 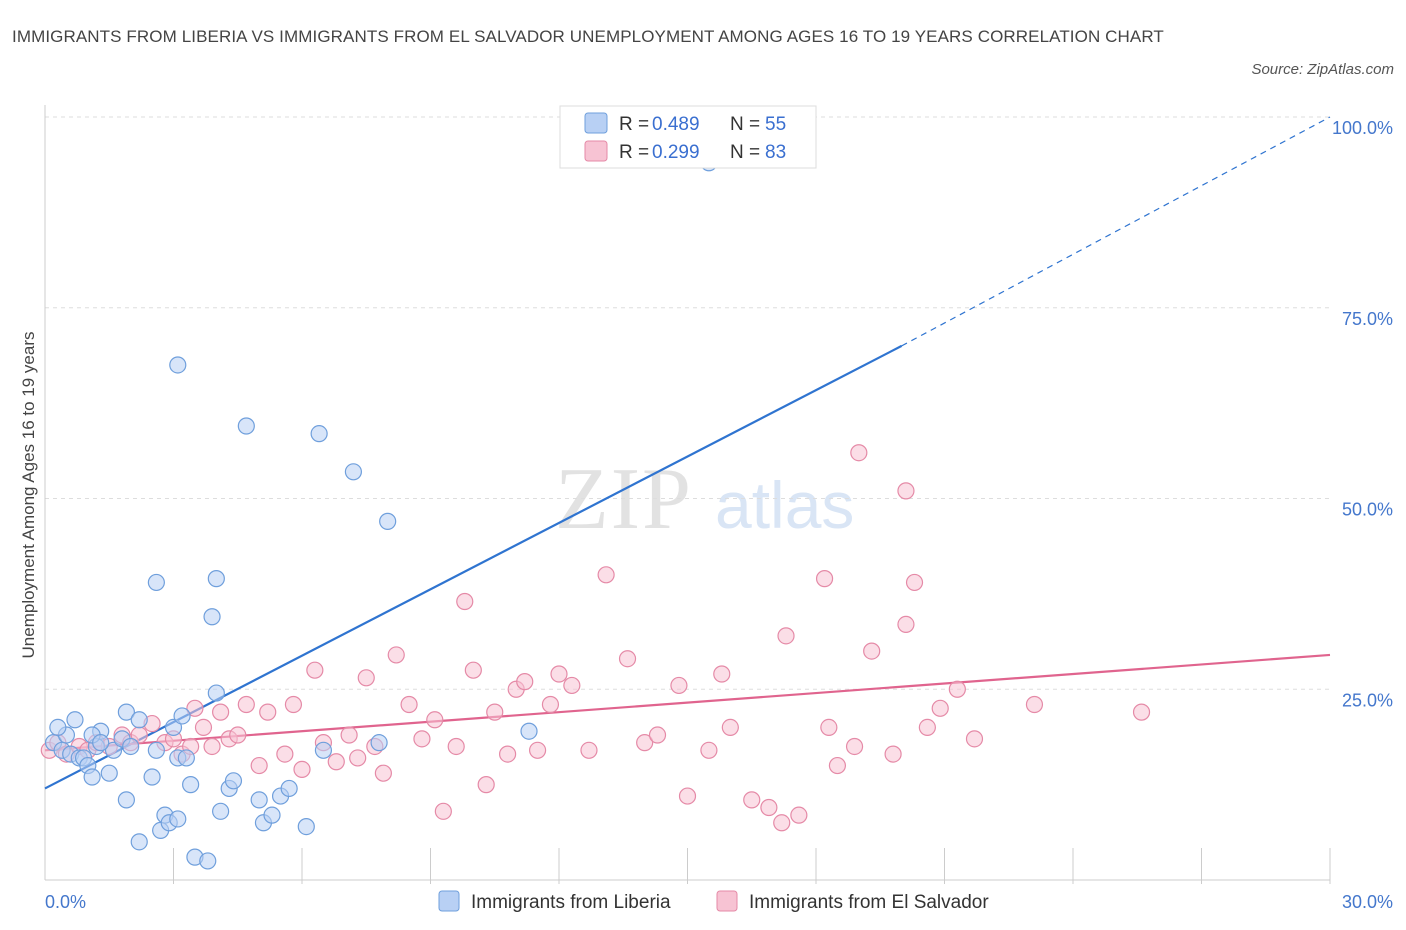 What do you see at coordinates (634, 152) in the screenshot?
I see `legend-r-label-2: R =` at bounding box center [634, 152].